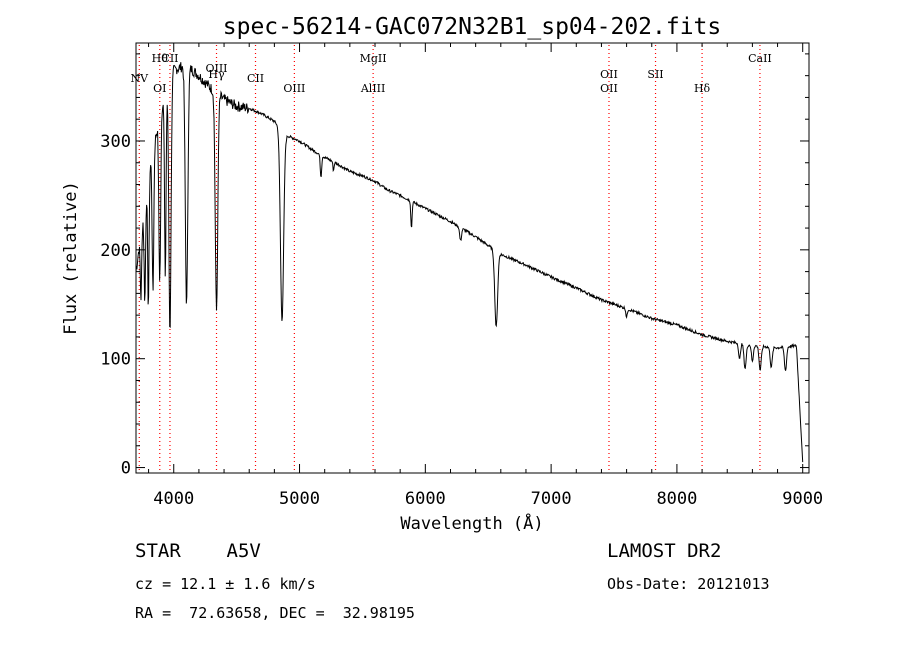 The width and height of the screenshot is (900, 650). What do you see at coordinates (664, 551) in the screenshot?
I see `survey-name: LAMOST DR2` at bounding box center [664, 551].